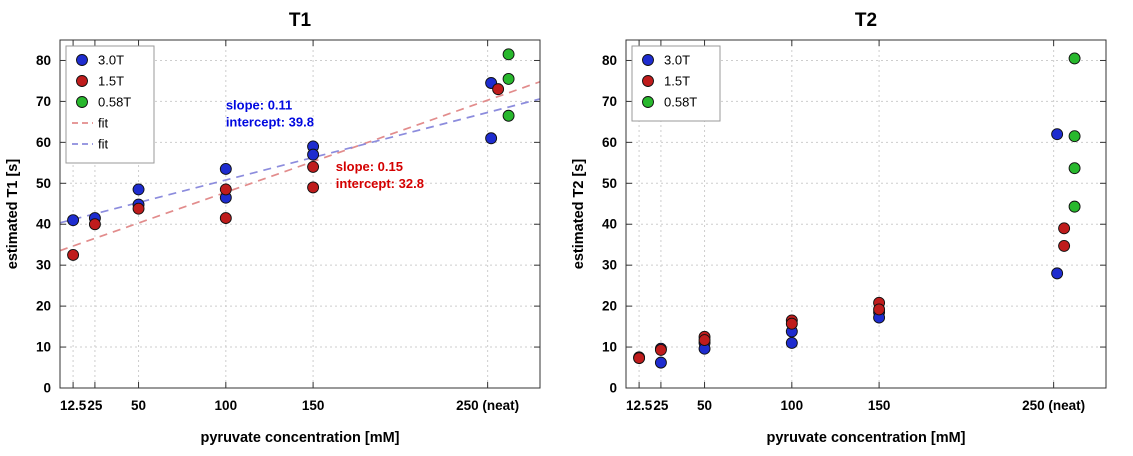 The height and width of the screenshot is (456, 1133). Describe the element at coordinates (43, 183) in the screenshot. I see `y-tick-label: 50` at that location.